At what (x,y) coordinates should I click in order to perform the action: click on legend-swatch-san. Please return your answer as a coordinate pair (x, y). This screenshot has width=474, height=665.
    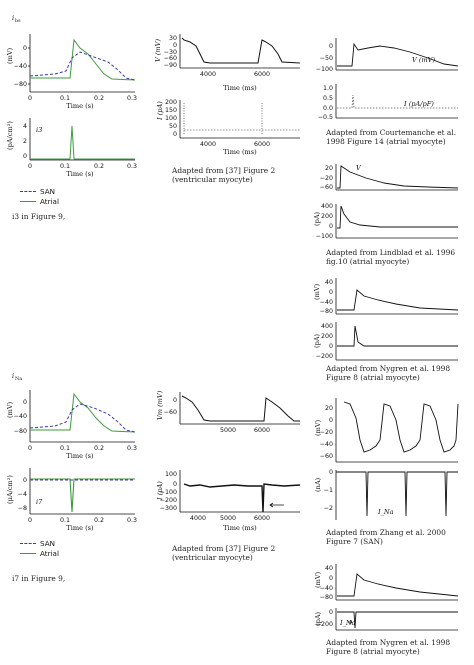
    Looking at the image, I should click on (28, 543).